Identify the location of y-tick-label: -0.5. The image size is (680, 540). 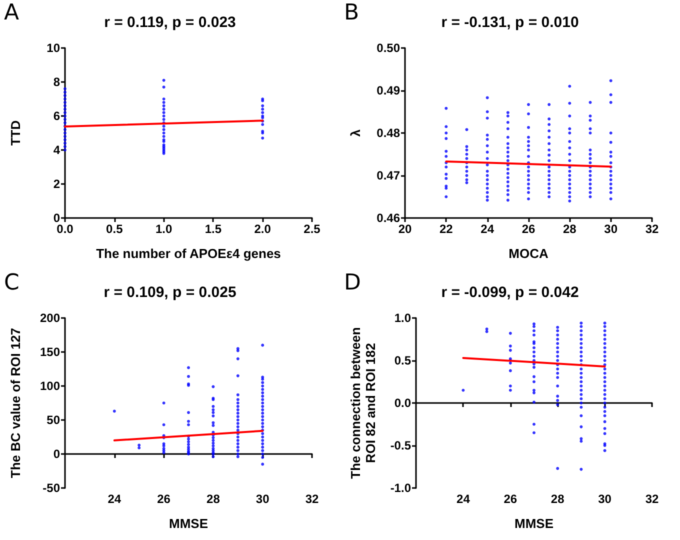
(401, 445).